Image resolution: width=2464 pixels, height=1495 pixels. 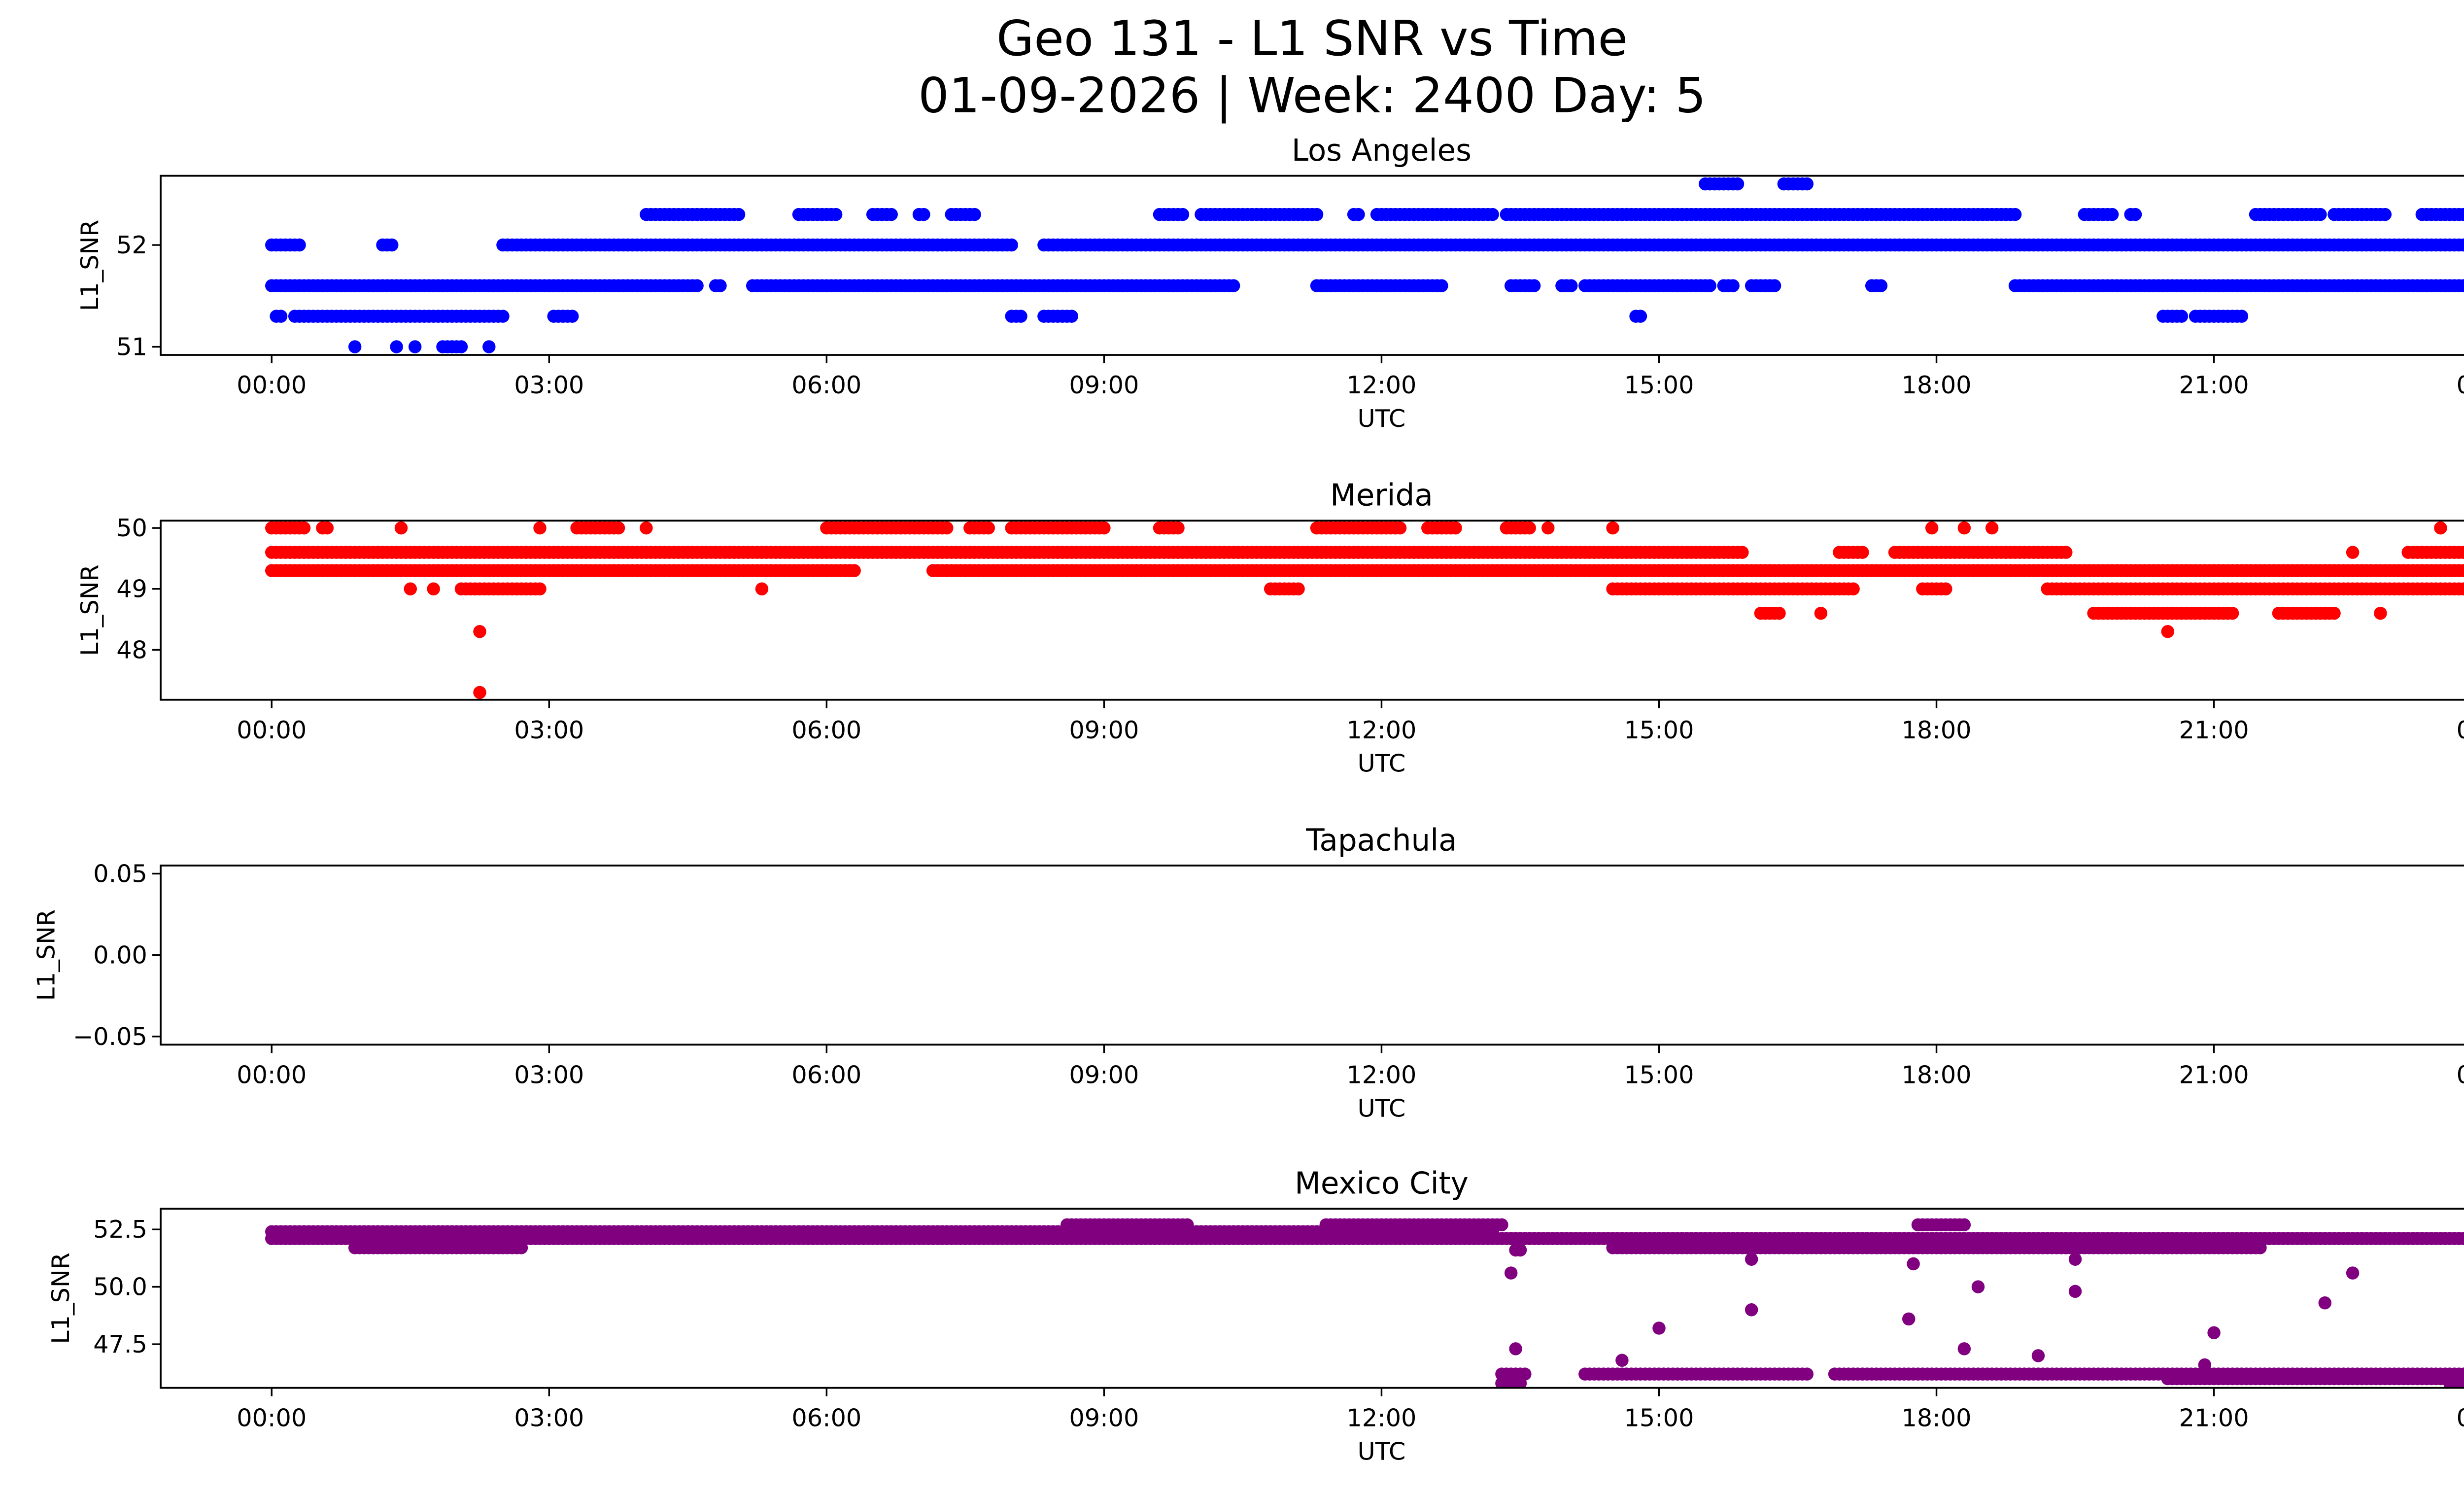 I want to click on y-tick-label: 51, so click(x=131, y=347).